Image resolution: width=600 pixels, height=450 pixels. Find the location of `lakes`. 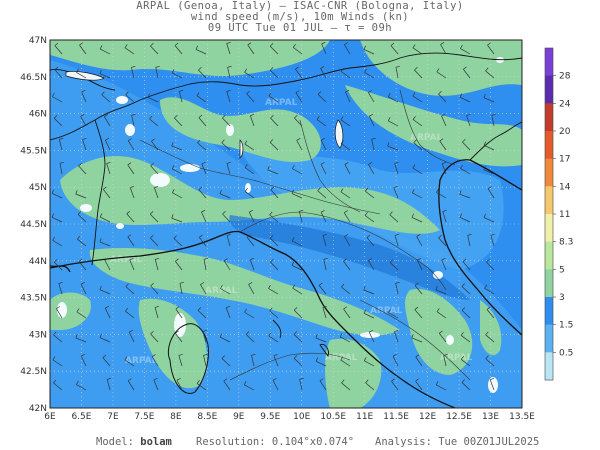

lakes is located at coordinates (204, 115).